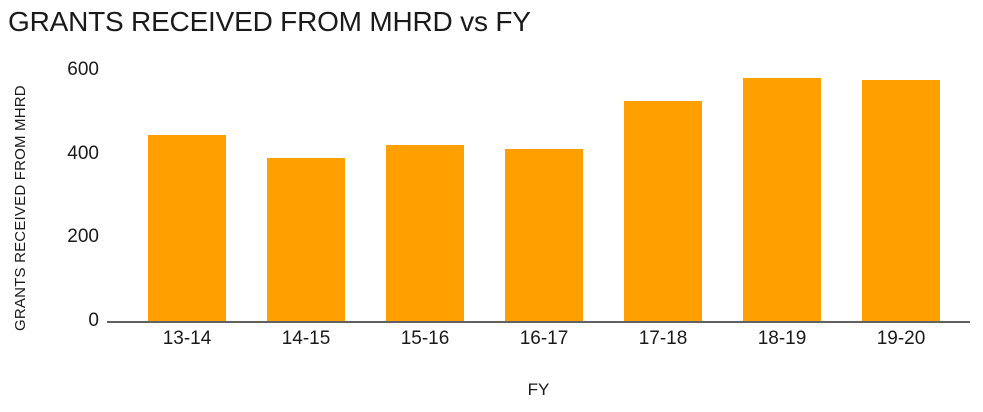  What do you see at coordinates (782, 338) in the screenshot?
I see `x-tick-18-19: 18-19` at bounding box center [782, 338].